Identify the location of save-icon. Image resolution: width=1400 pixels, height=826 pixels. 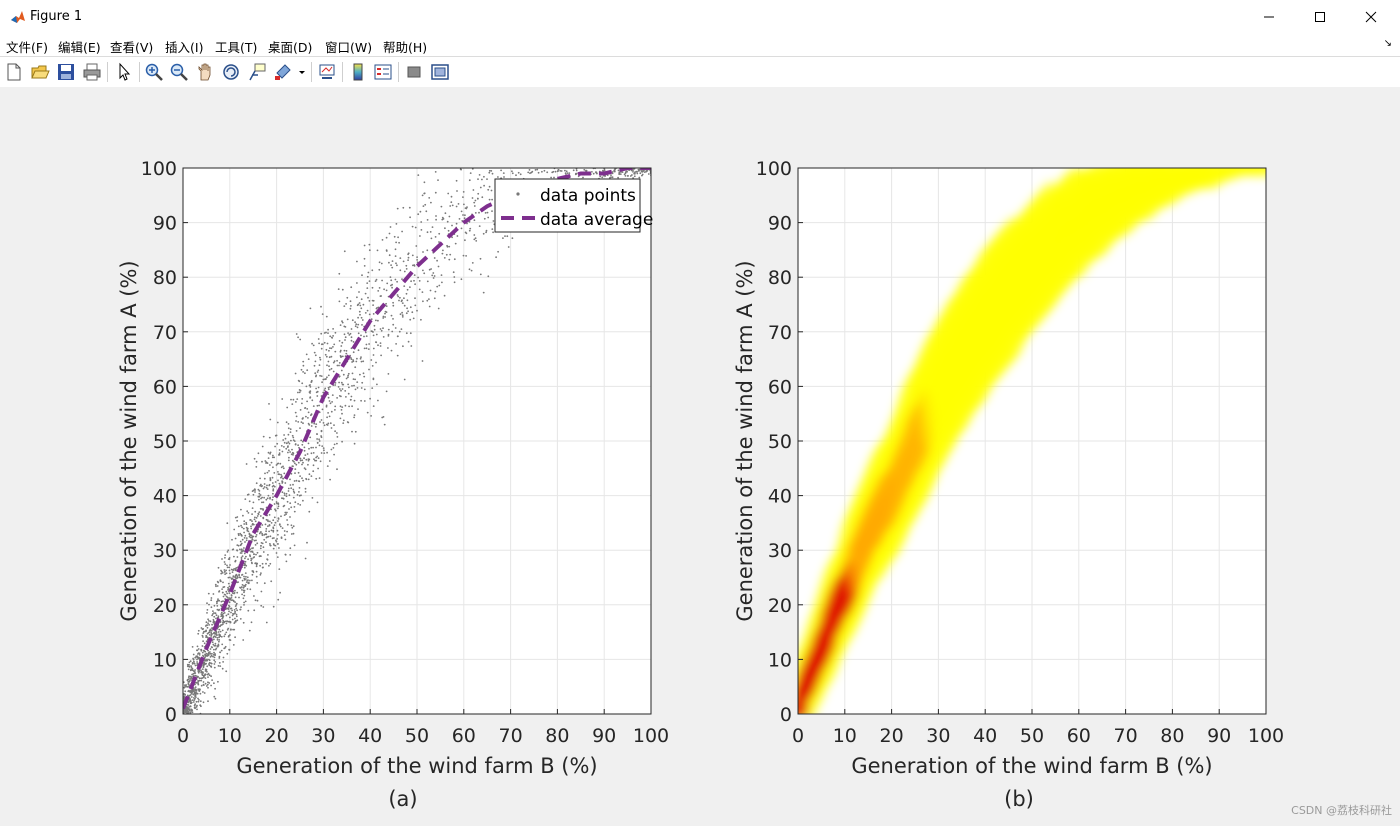
(66, 72).